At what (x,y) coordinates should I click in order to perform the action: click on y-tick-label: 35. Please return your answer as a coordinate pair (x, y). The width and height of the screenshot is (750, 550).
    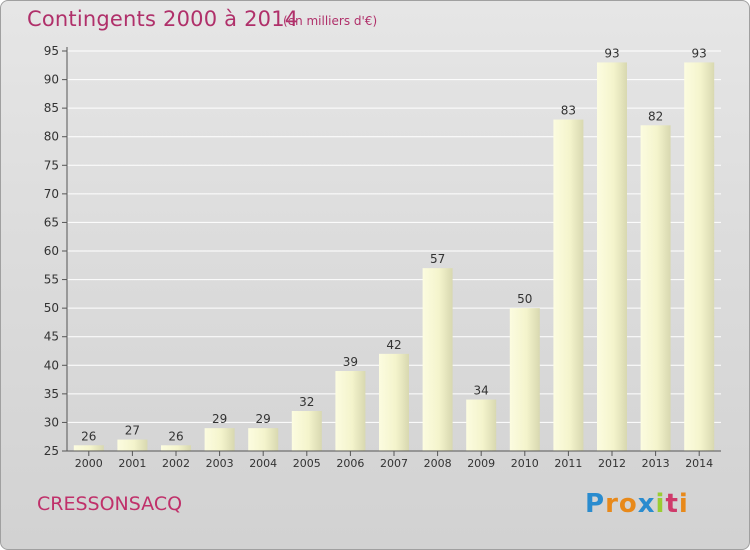
    Looking at the image, I should click on (51, 394).